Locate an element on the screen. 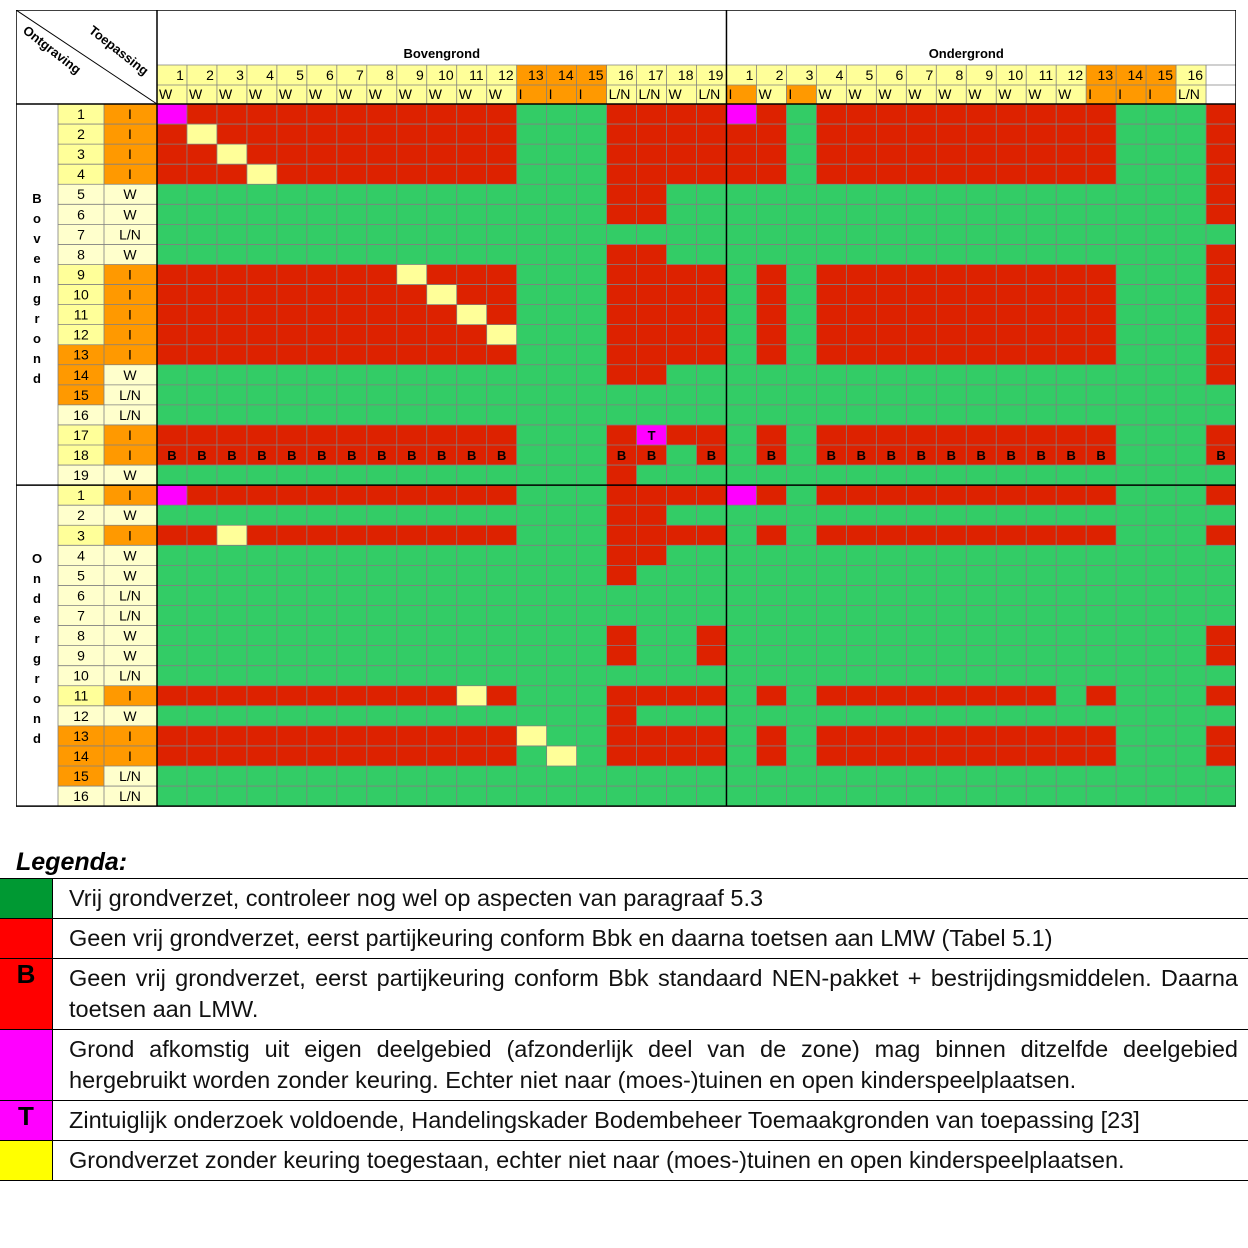  legend-swatch is located at coordinates (26, 1065).